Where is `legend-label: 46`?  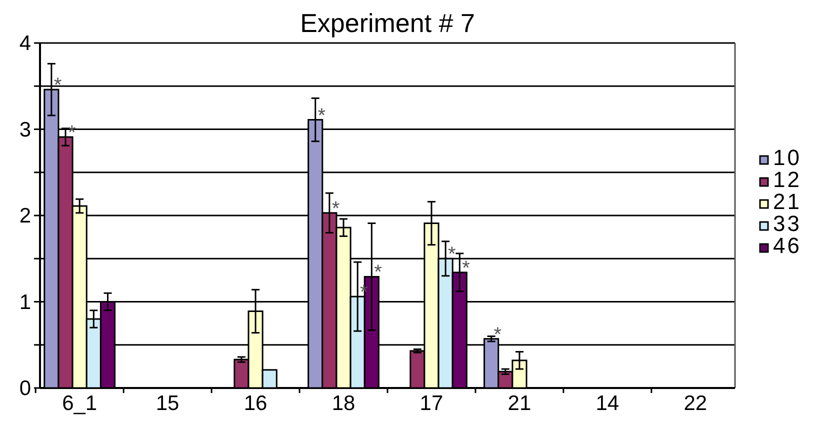
legend-label: 46 is located at coordinates (787, 245).